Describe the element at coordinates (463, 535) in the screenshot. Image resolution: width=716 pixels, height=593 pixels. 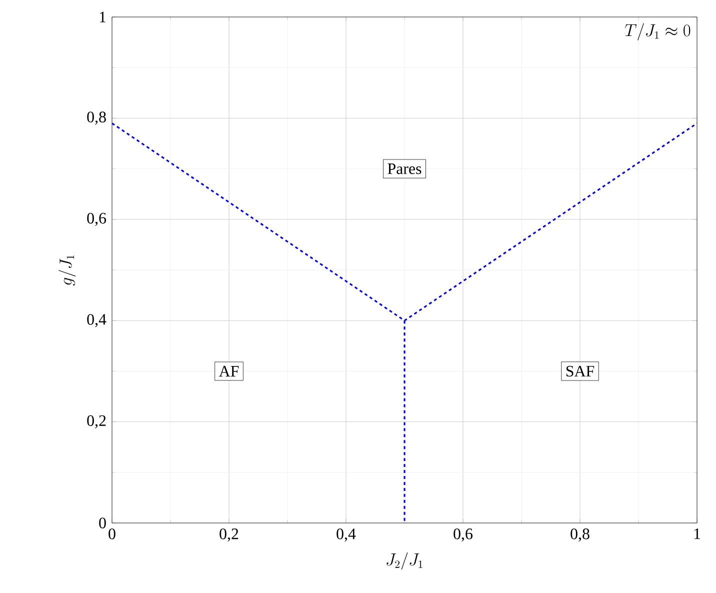
I see `x-tick-label: 0,6` at that location.